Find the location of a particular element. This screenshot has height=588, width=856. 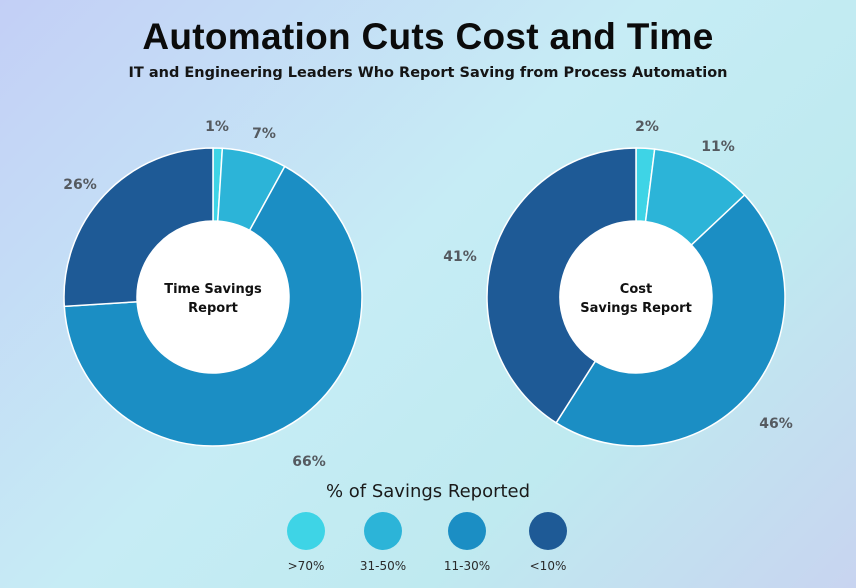

legend-item: 11-30% is located at coordinates (467, 542).